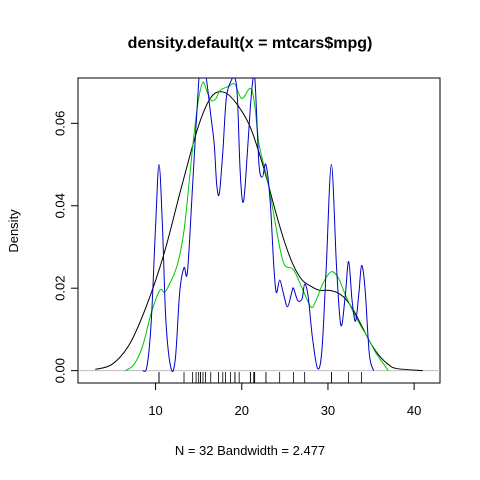 Image resolution: width=480 pixels, height=480 pixels. I want to click on x-axis-label: N = 32 Bandwidth = 2.477, so click(250, 450).